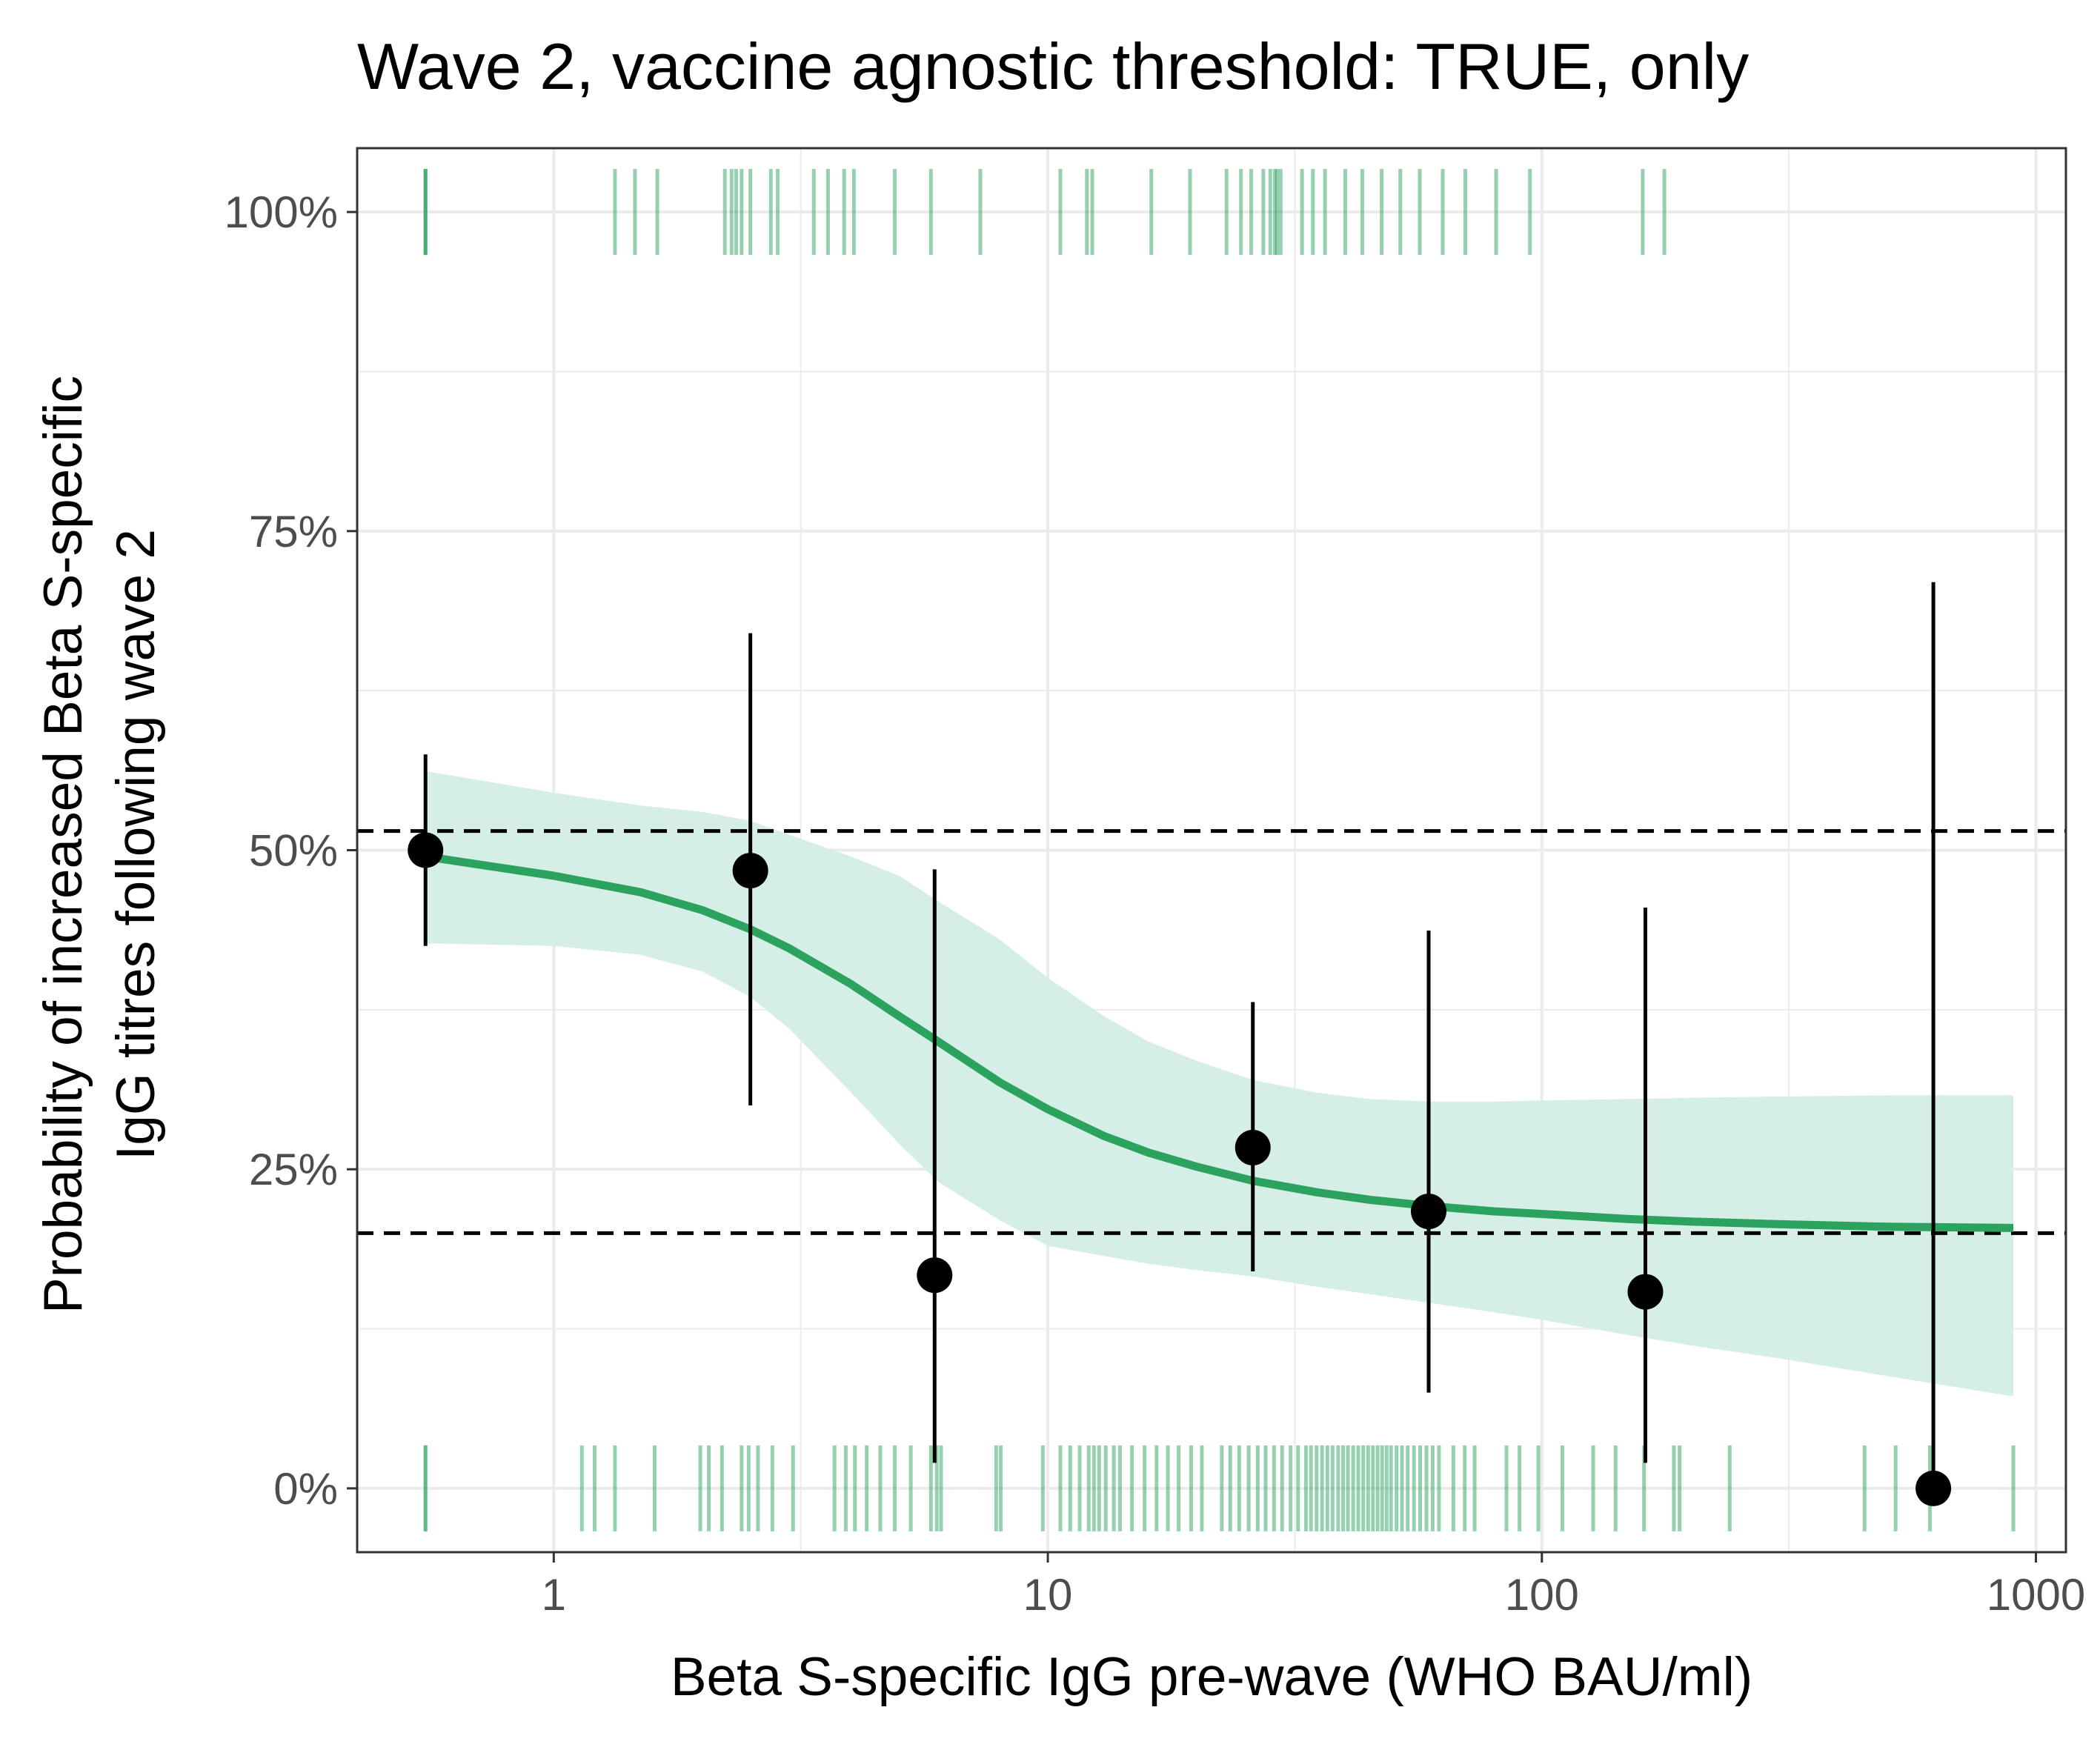  Describe the element at coordinates (293, 1169) in the screenshot. I see `y-tick-label: 25%` at that location.